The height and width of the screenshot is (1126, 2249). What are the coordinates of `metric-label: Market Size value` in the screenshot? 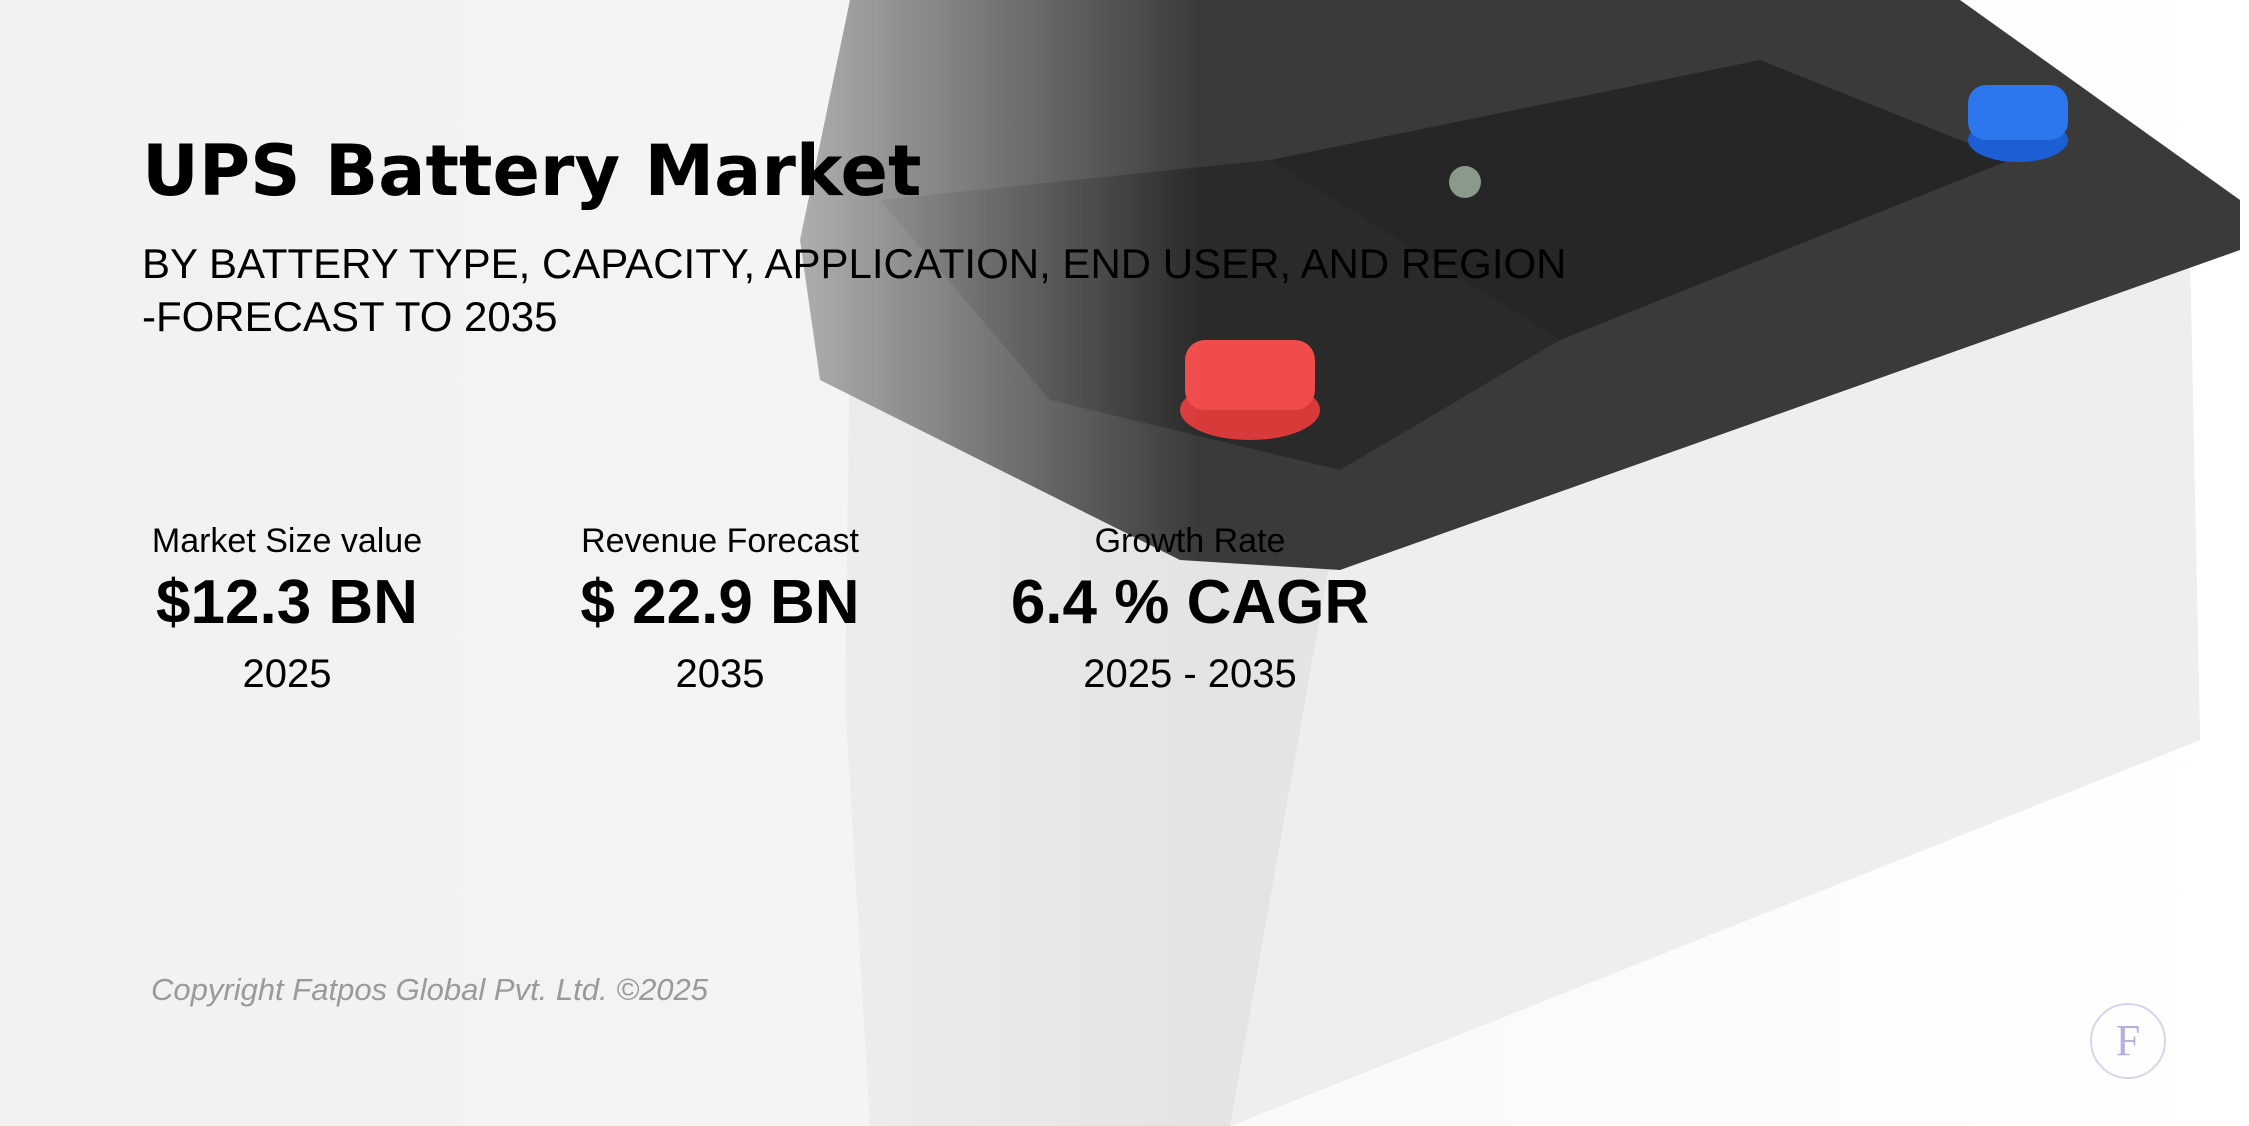 It's located at (287, 541).